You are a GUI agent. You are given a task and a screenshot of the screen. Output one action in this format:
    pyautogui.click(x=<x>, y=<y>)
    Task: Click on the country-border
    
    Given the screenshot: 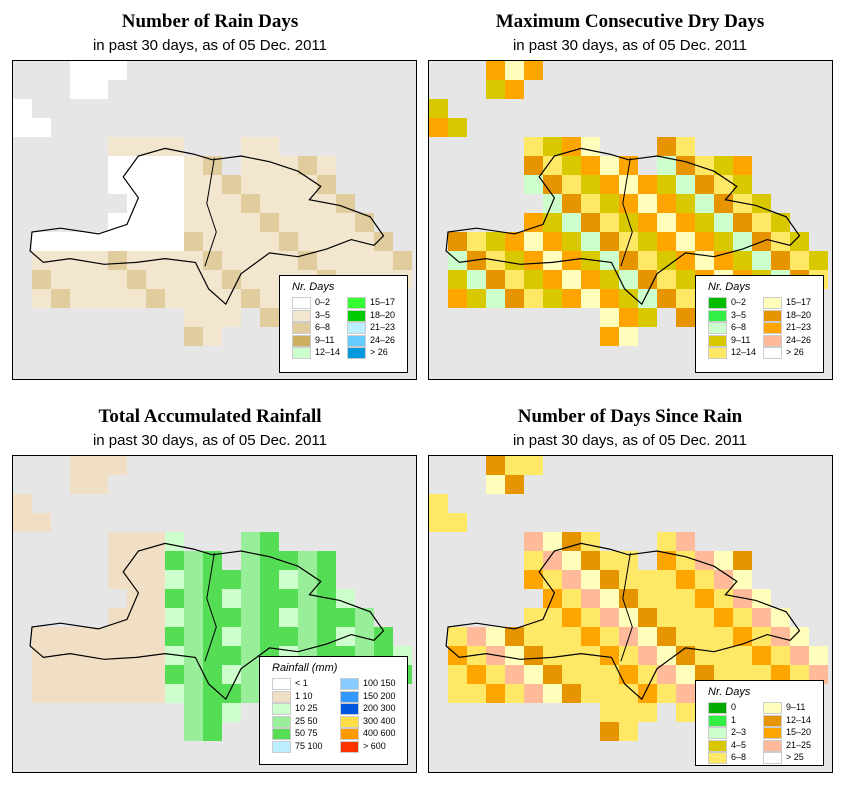 What is the action you would take?
    pyautogui.click(x=210, y=212)
    